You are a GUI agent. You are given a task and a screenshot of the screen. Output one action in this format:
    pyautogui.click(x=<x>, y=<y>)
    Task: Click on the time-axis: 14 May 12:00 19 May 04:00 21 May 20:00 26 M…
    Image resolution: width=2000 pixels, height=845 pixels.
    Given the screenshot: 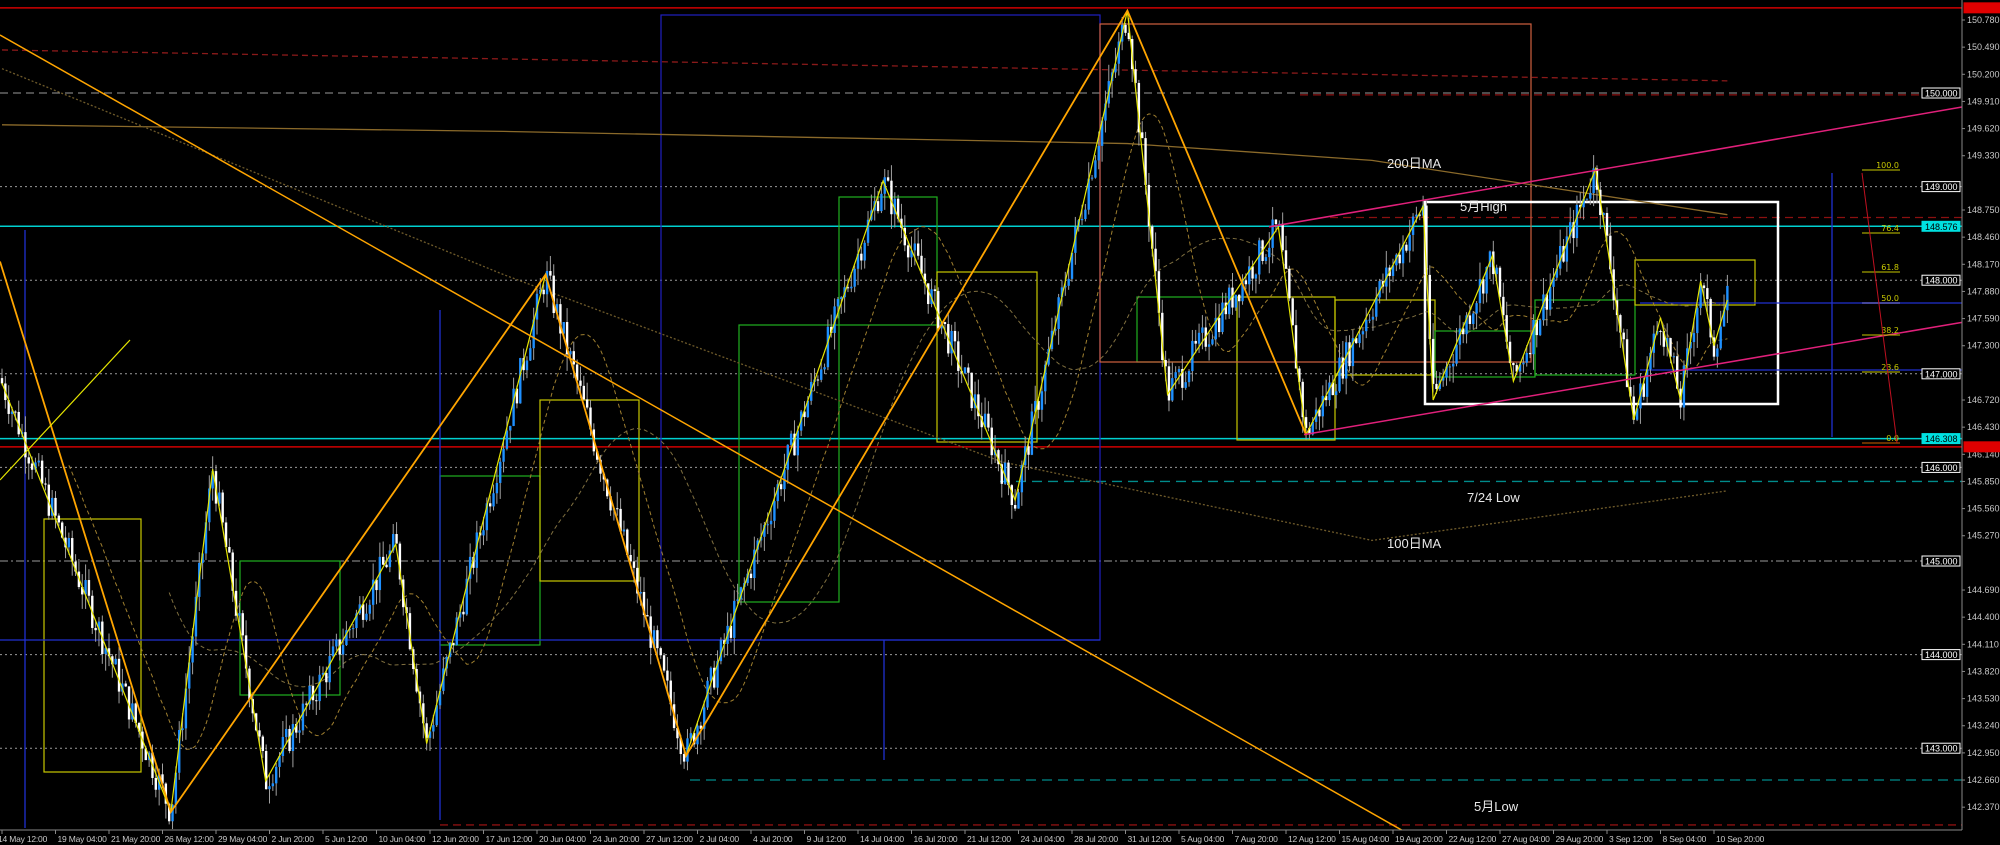 What is the action you would take?
    pyautogui.click(x=882, y=837)
    